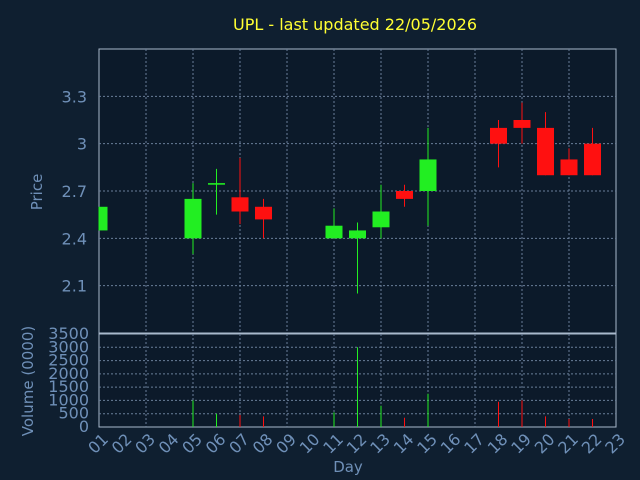 The height and width of the screenshot is (480, 640). What do you see at coordinates (392, 387) in the screenshot?
I see `volume-bars` at bounding box center [392, 387].